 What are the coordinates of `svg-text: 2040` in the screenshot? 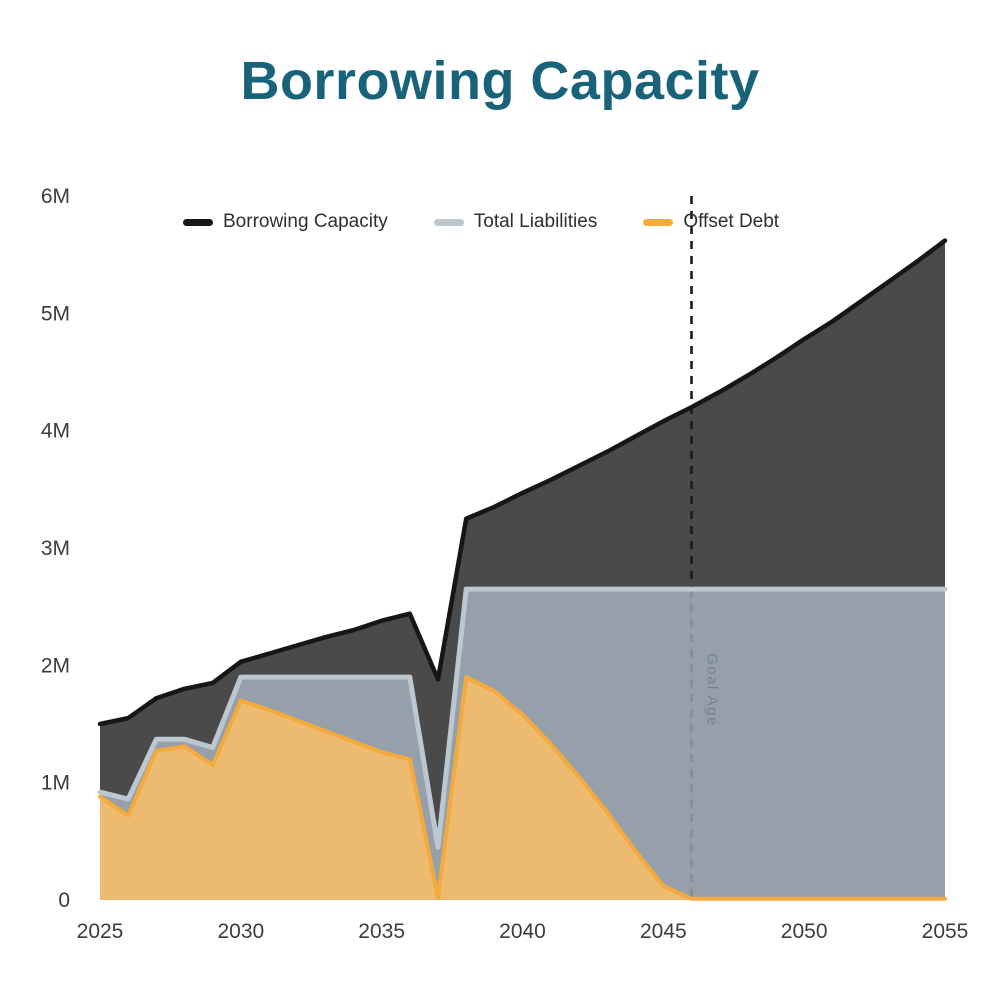 It's located at (522, 931).